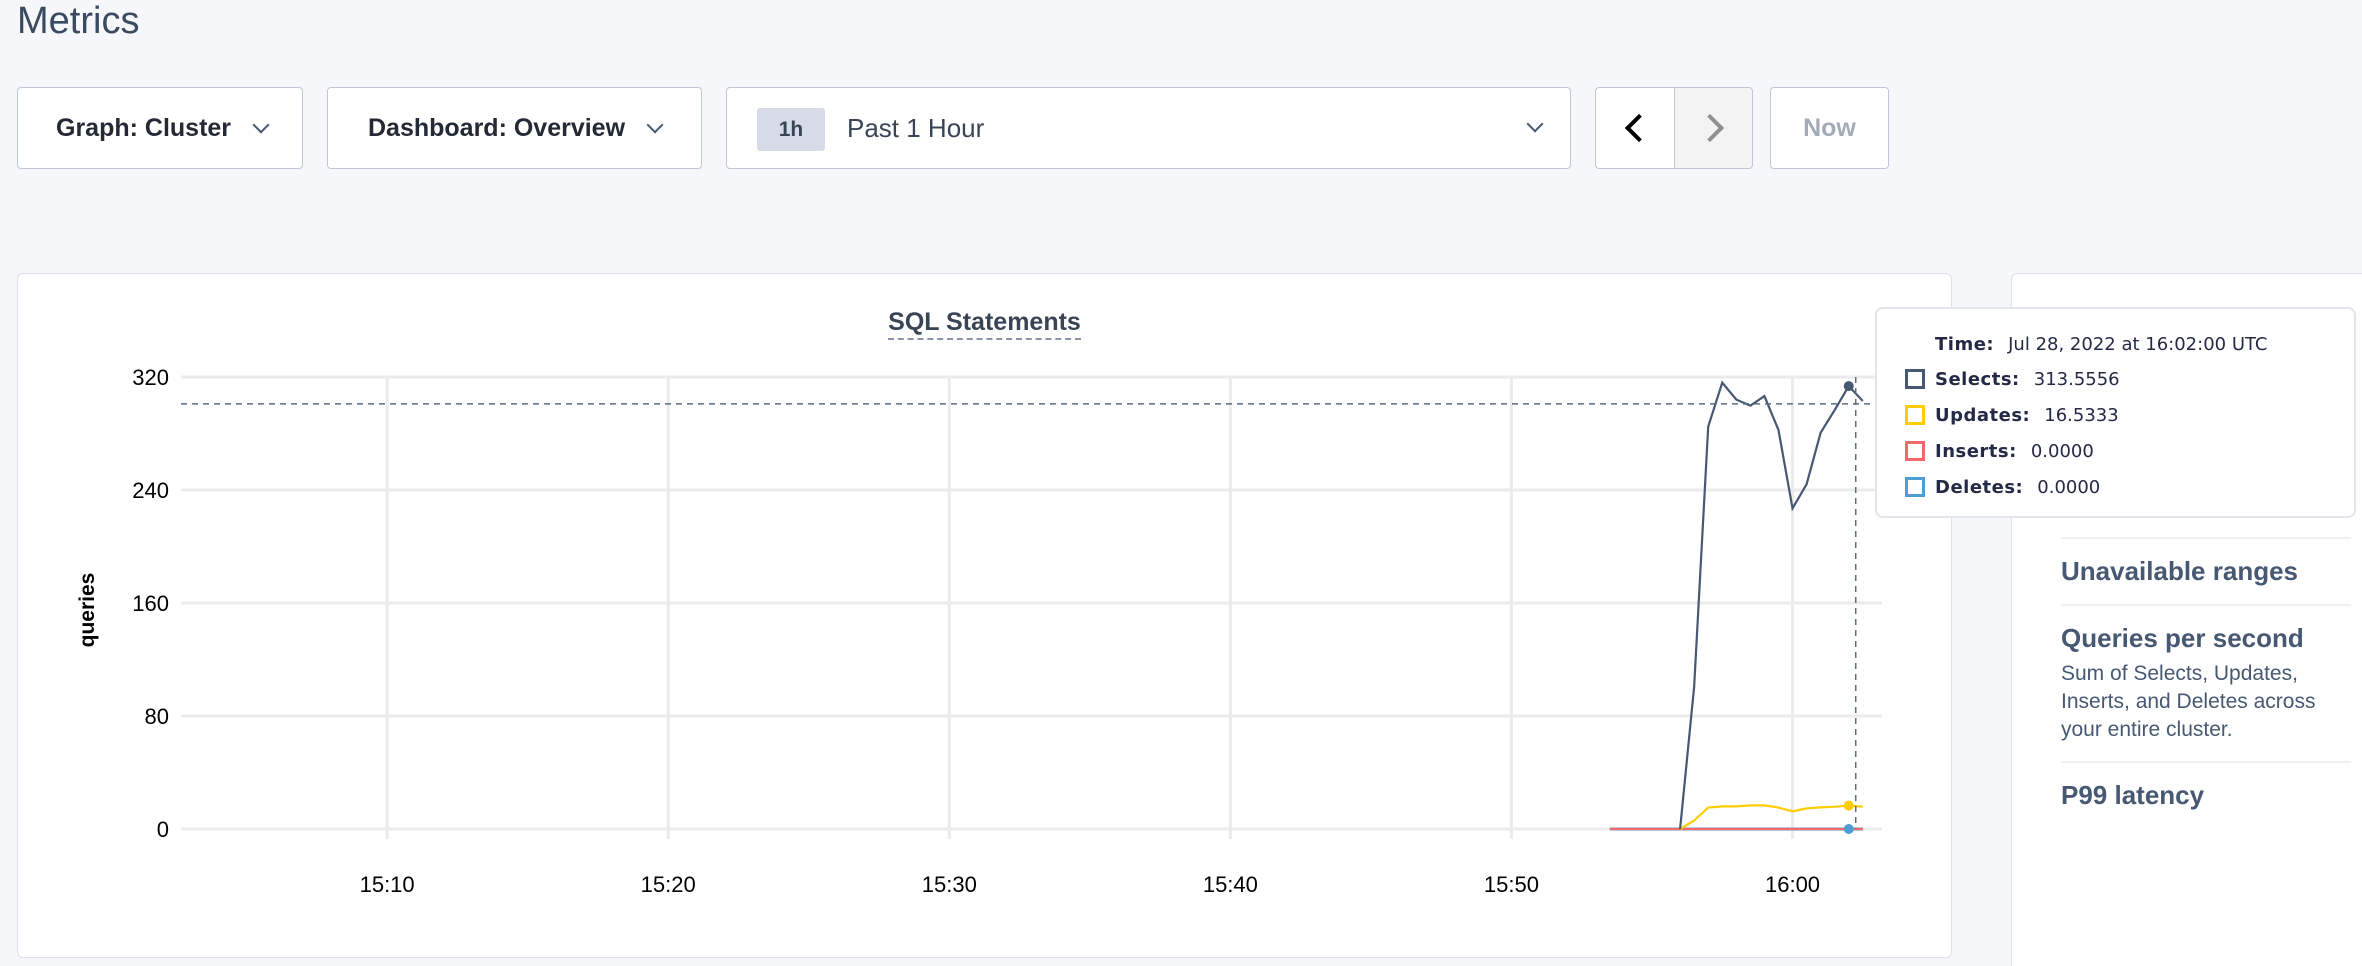  I want to click on summary-unavailable-ranges: Unavailable ranges, so click(2206, 571).